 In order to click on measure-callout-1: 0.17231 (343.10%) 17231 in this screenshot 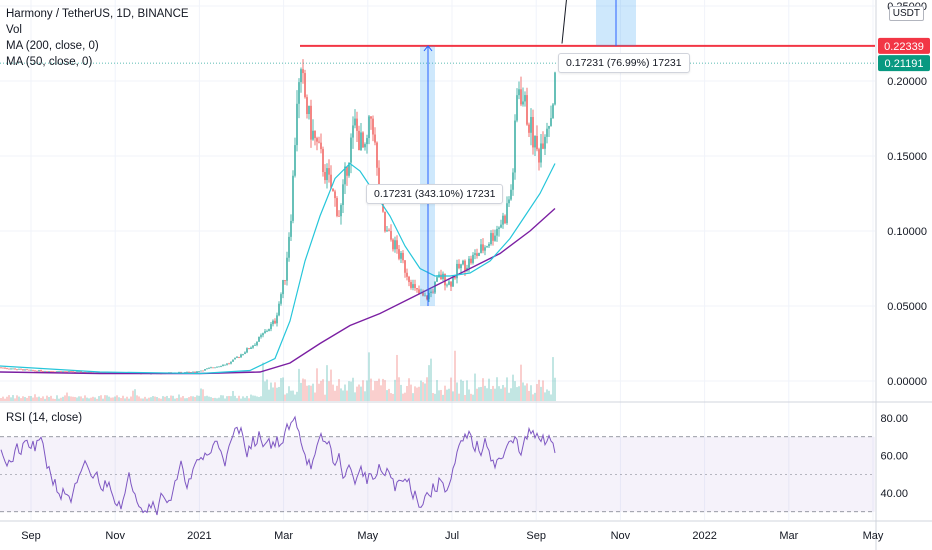, I will do `click(435, 194)`.